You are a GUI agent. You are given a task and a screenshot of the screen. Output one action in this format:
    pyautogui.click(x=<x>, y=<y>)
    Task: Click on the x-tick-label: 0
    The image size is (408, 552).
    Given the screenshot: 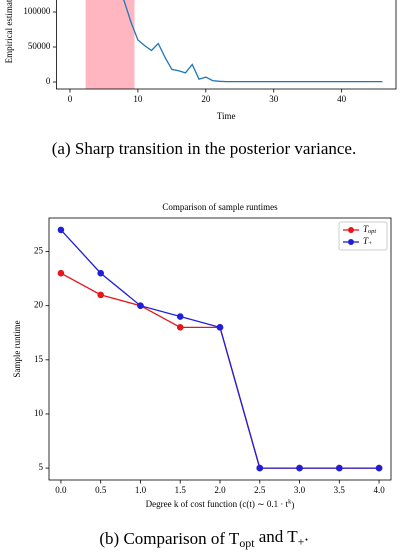 What is the action you would take?
    pyautogui.click(x=70, y=99)
    